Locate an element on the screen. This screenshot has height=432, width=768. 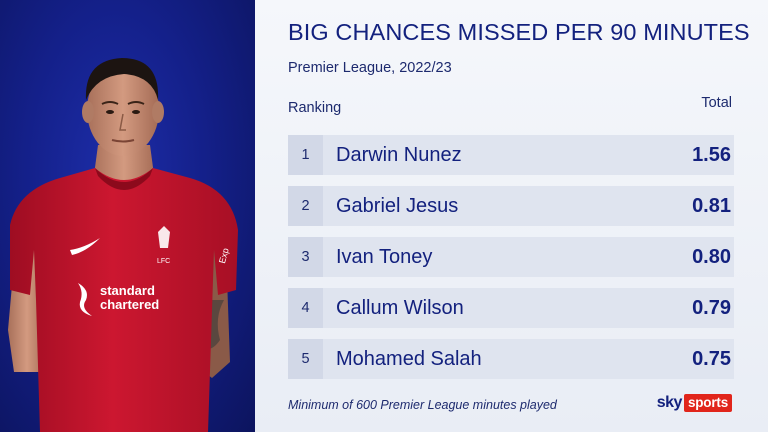
total-value: 0.81 is located at coordinates (711, 206).